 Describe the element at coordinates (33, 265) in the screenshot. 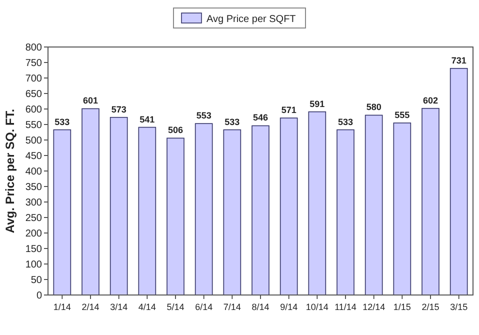

I see `y-tick-label: 100` at that location.